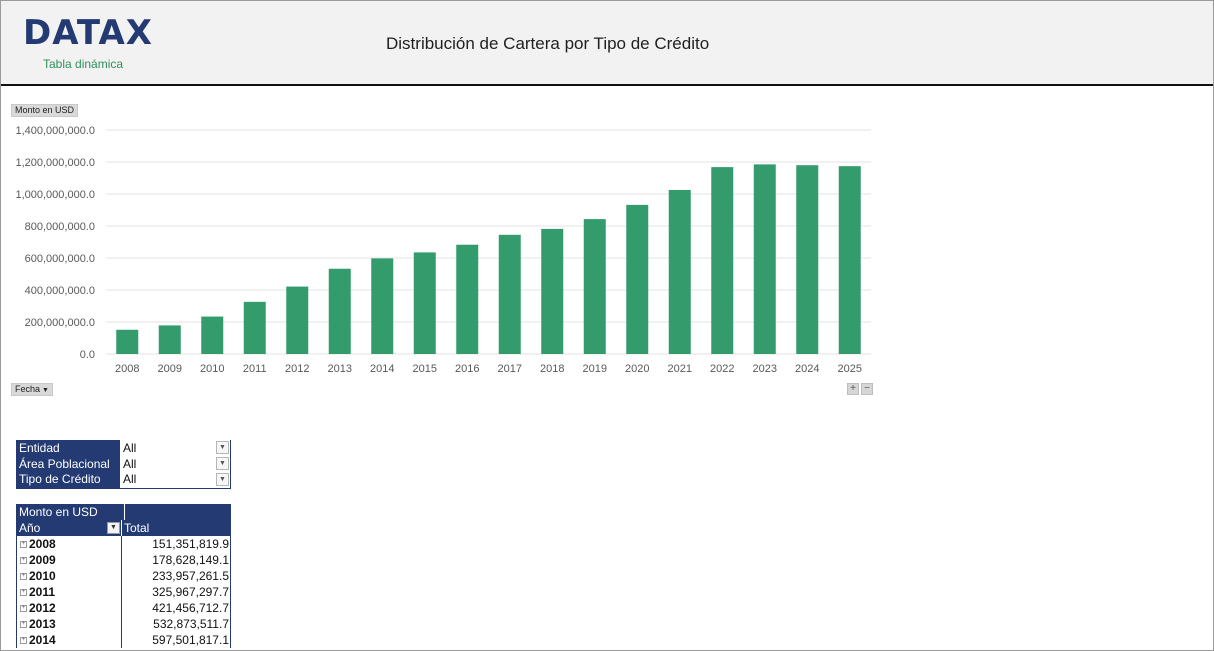 The height and width of the screenshot is (651, 1214). I want to click on filter-dropdown-icon: ▼, so click(113, 528).